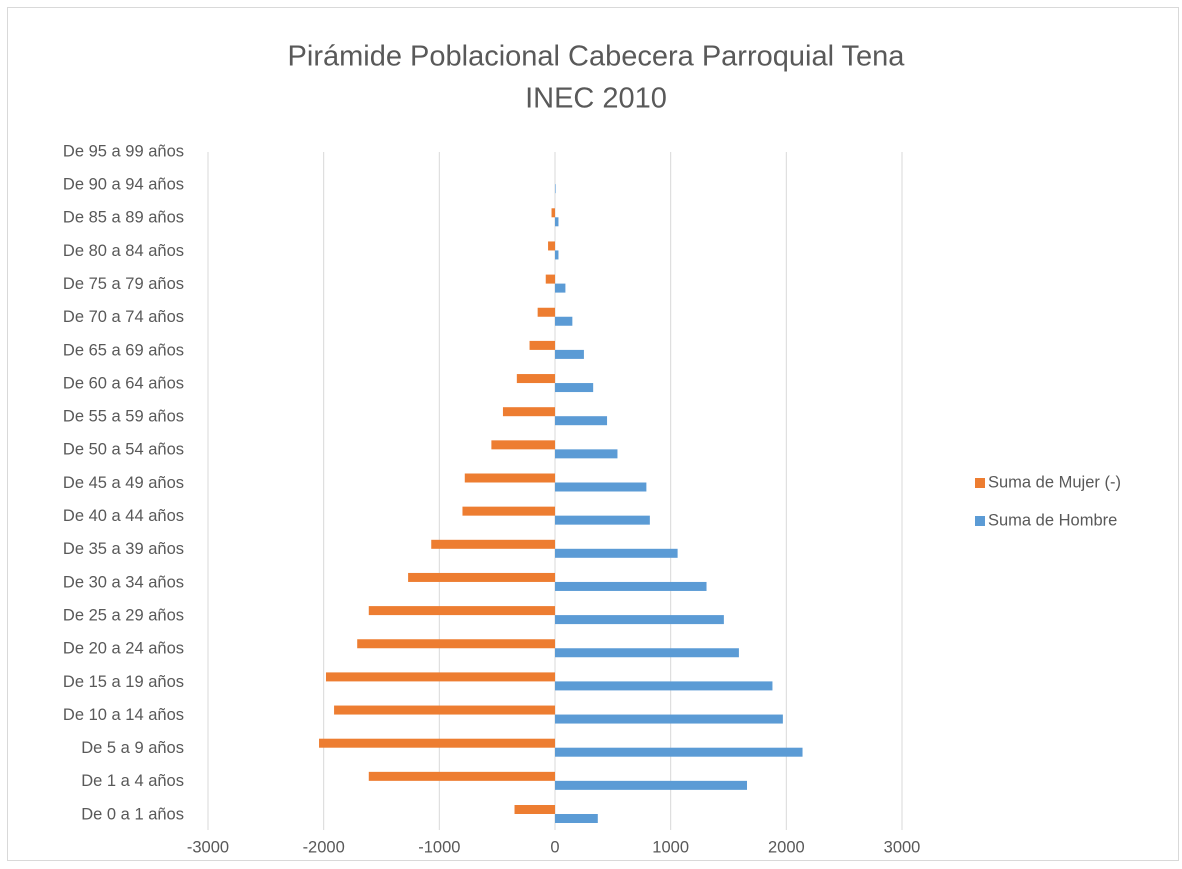 The width and height of the screenshot is (1182, 869). What do you see at coordinates (123, 582) in the screenshot?
I see `y-tick-label: De 30 a 34 años` at bounding box center [123, 582].